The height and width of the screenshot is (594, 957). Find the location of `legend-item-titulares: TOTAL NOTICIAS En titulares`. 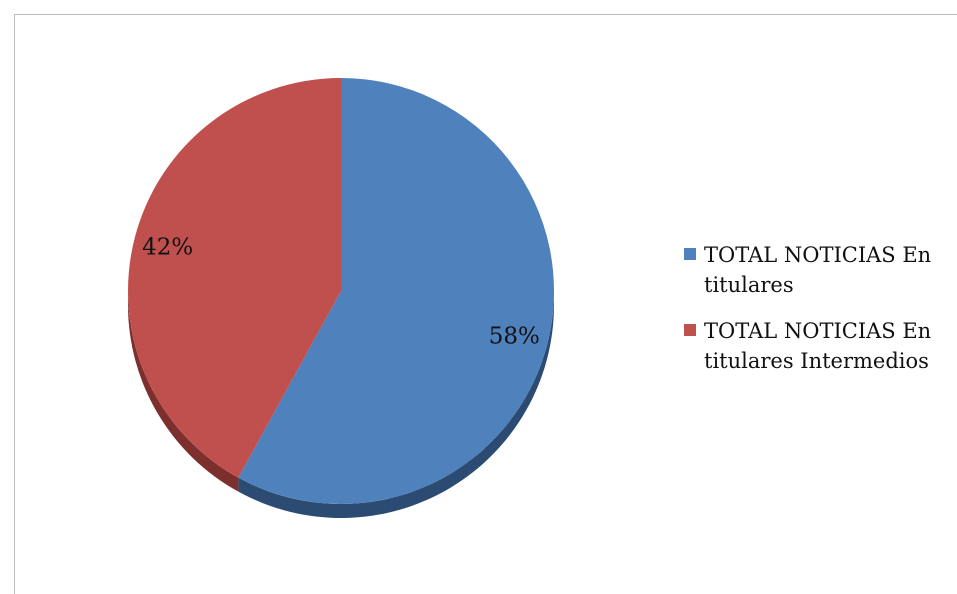

legend-item-titulares: TOTAL NOTICIAS En titulares is located at coordinates (820, 270).